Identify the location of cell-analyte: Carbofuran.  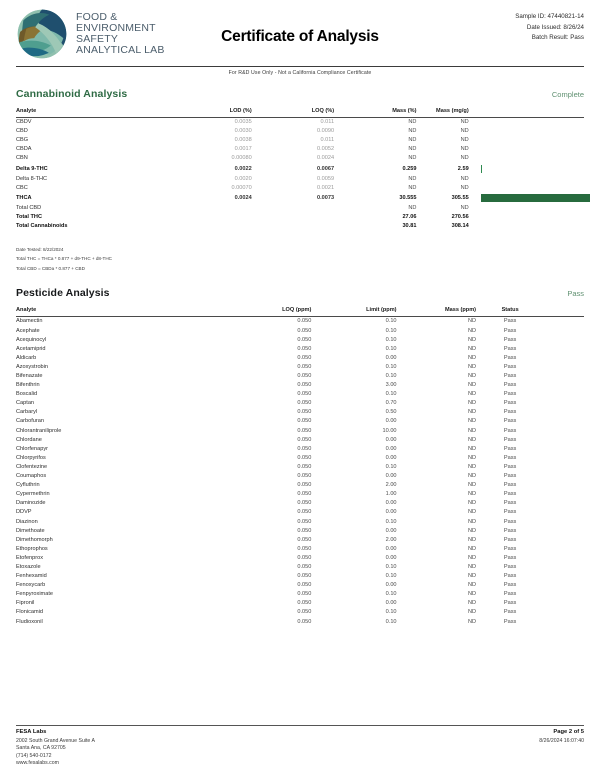
(30, 421).